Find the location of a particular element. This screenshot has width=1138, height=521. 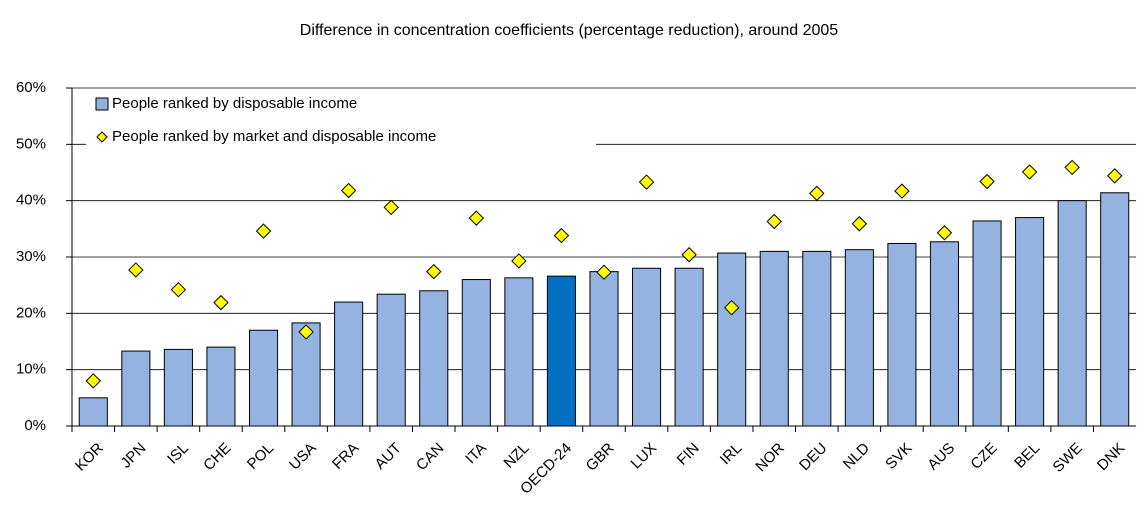

y-tick-label: 0% is located at coordinates (35, 425).